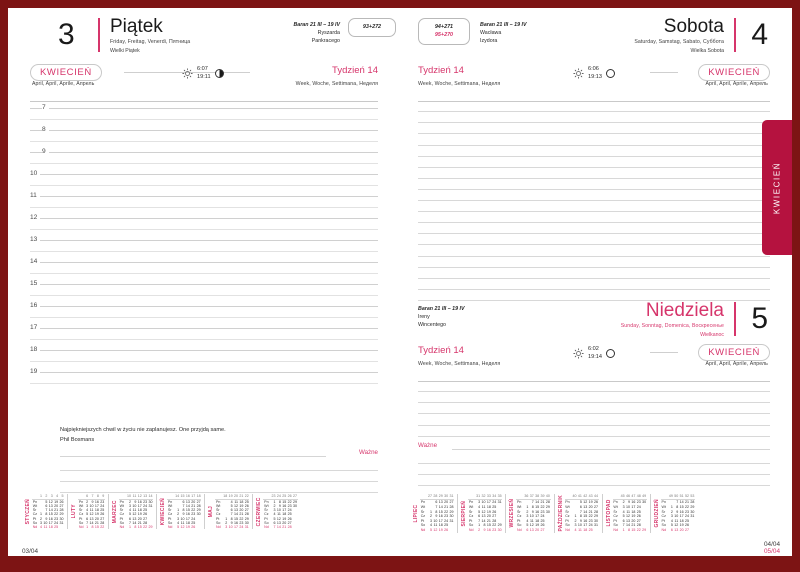 This screenshot has width=800, height=572. I want to click on mini-calendar-day: 10, so click(628, 506).